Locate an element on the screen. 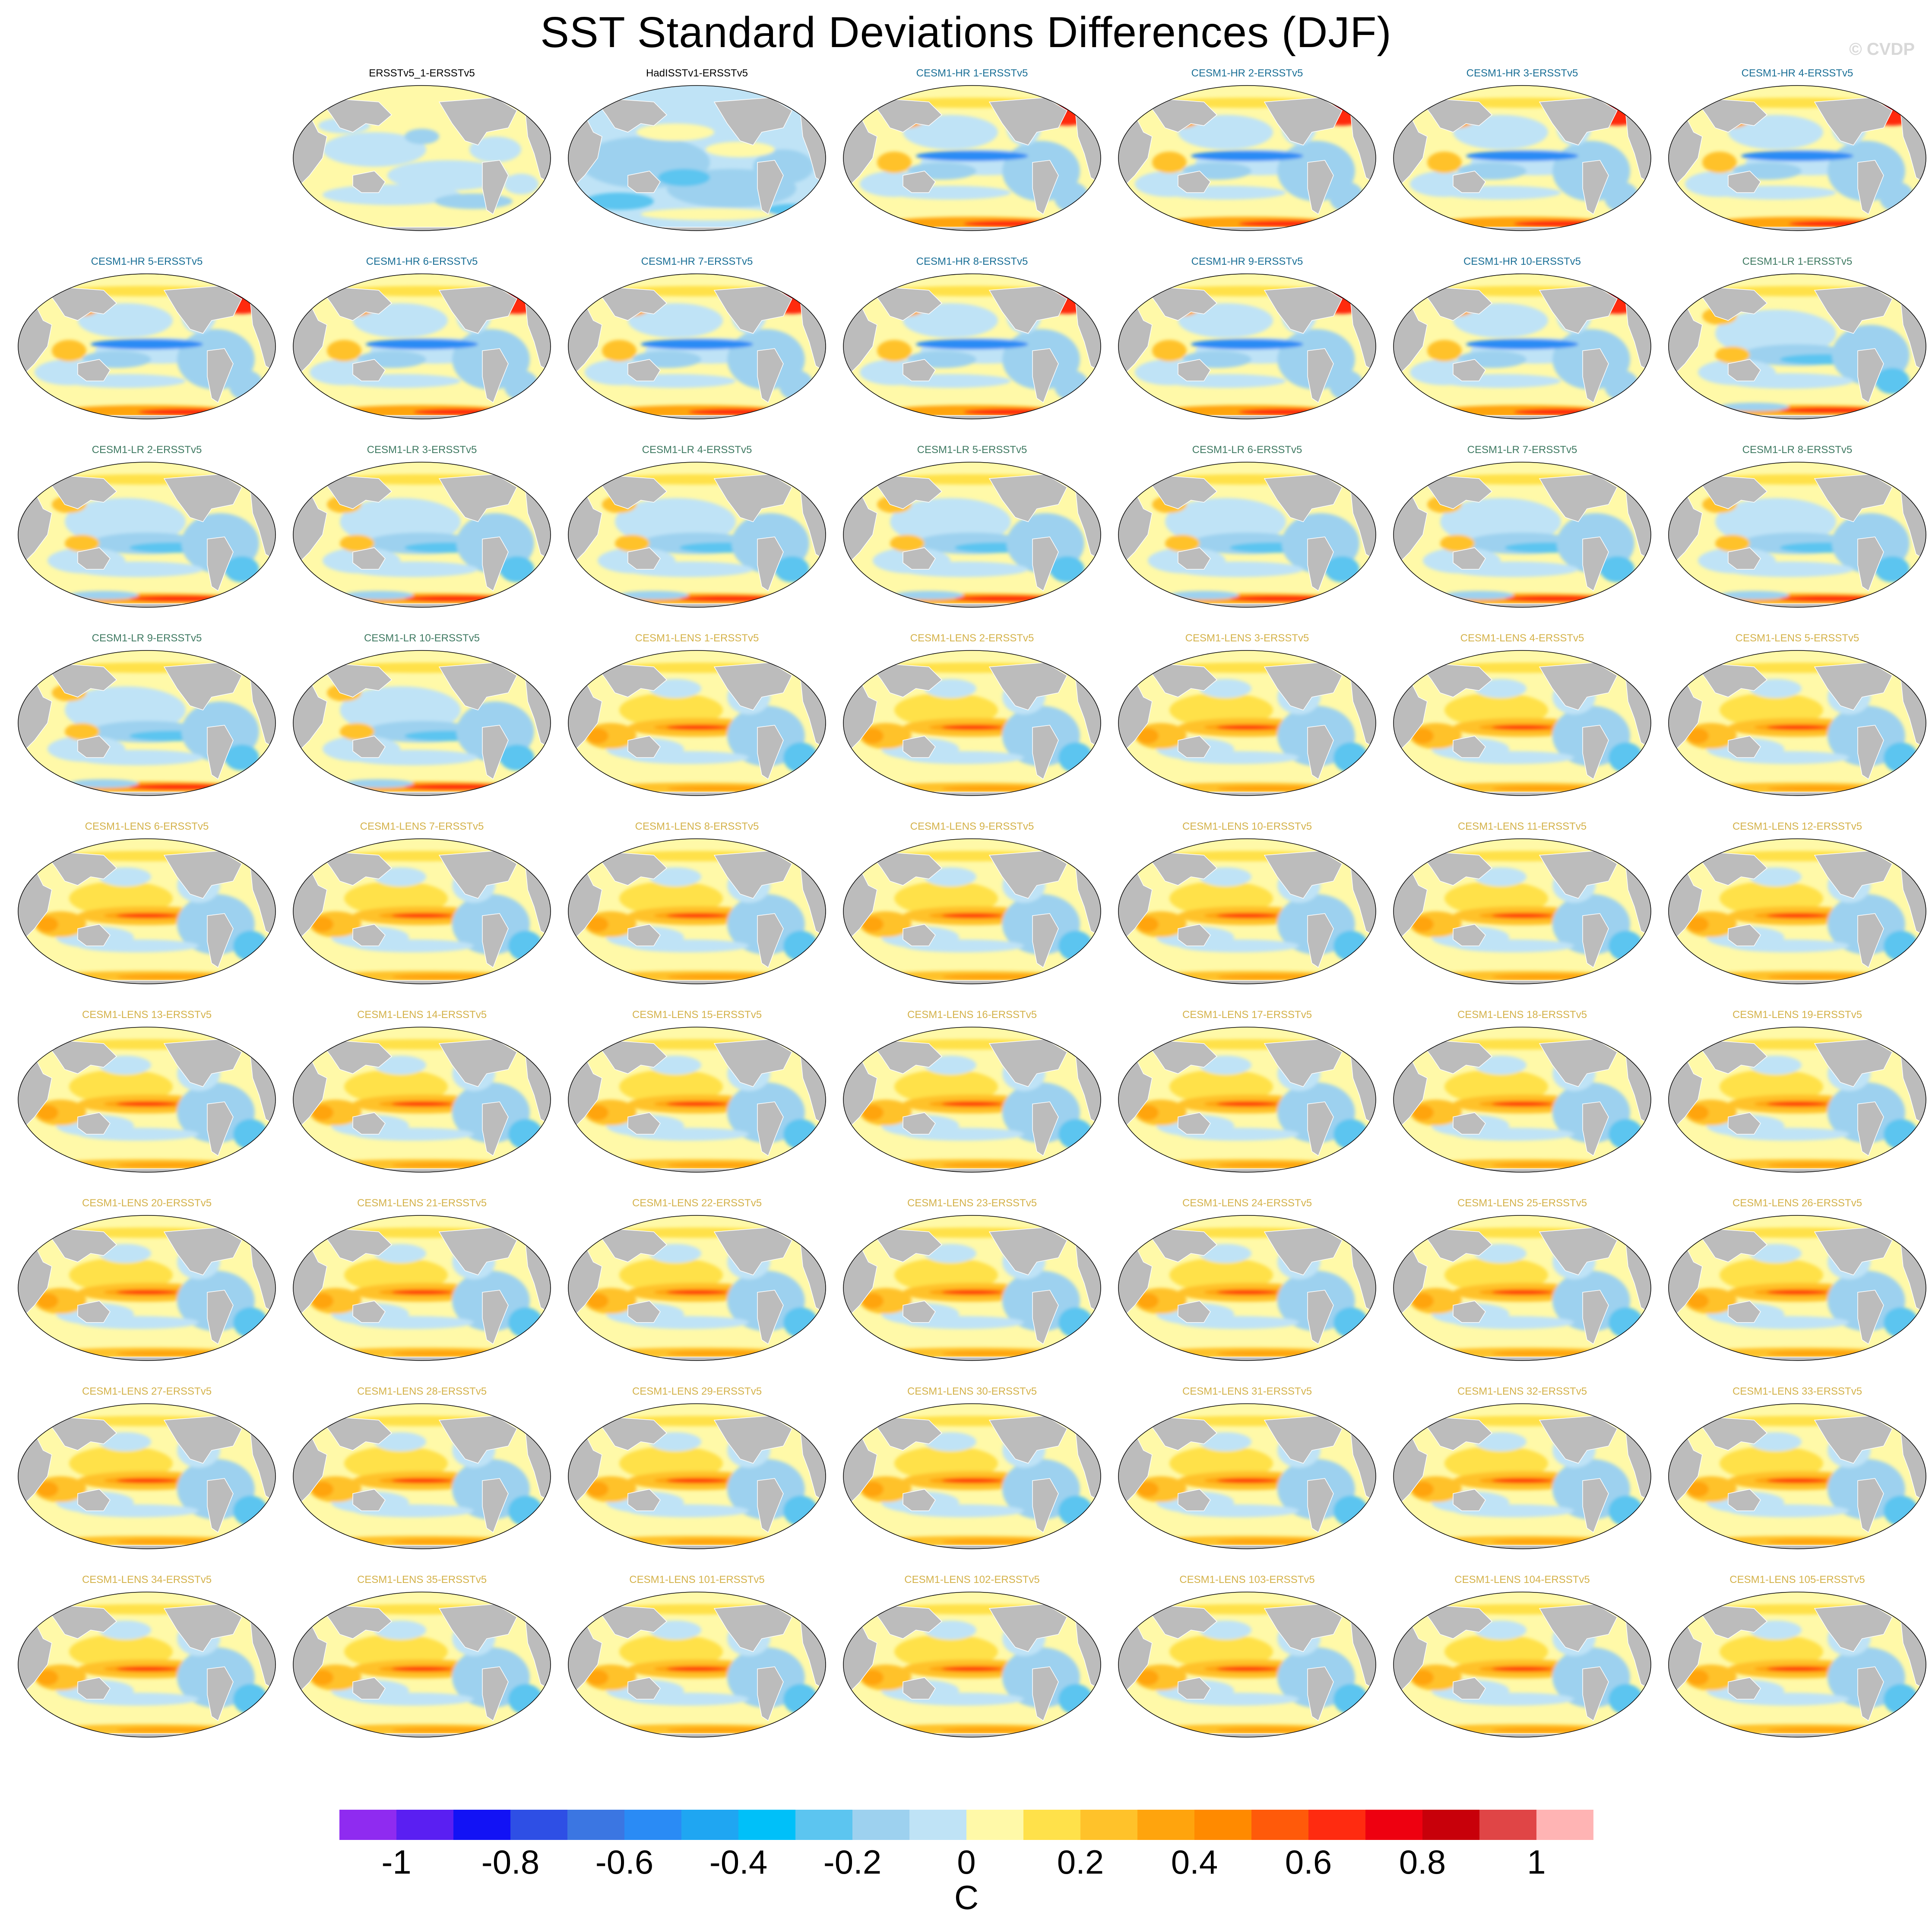 The height and width of the screenshot is (1922, 1932). map-panel: CESM1-LENS 105-ERSSTv5 is located at coordinates (1796, 1658).